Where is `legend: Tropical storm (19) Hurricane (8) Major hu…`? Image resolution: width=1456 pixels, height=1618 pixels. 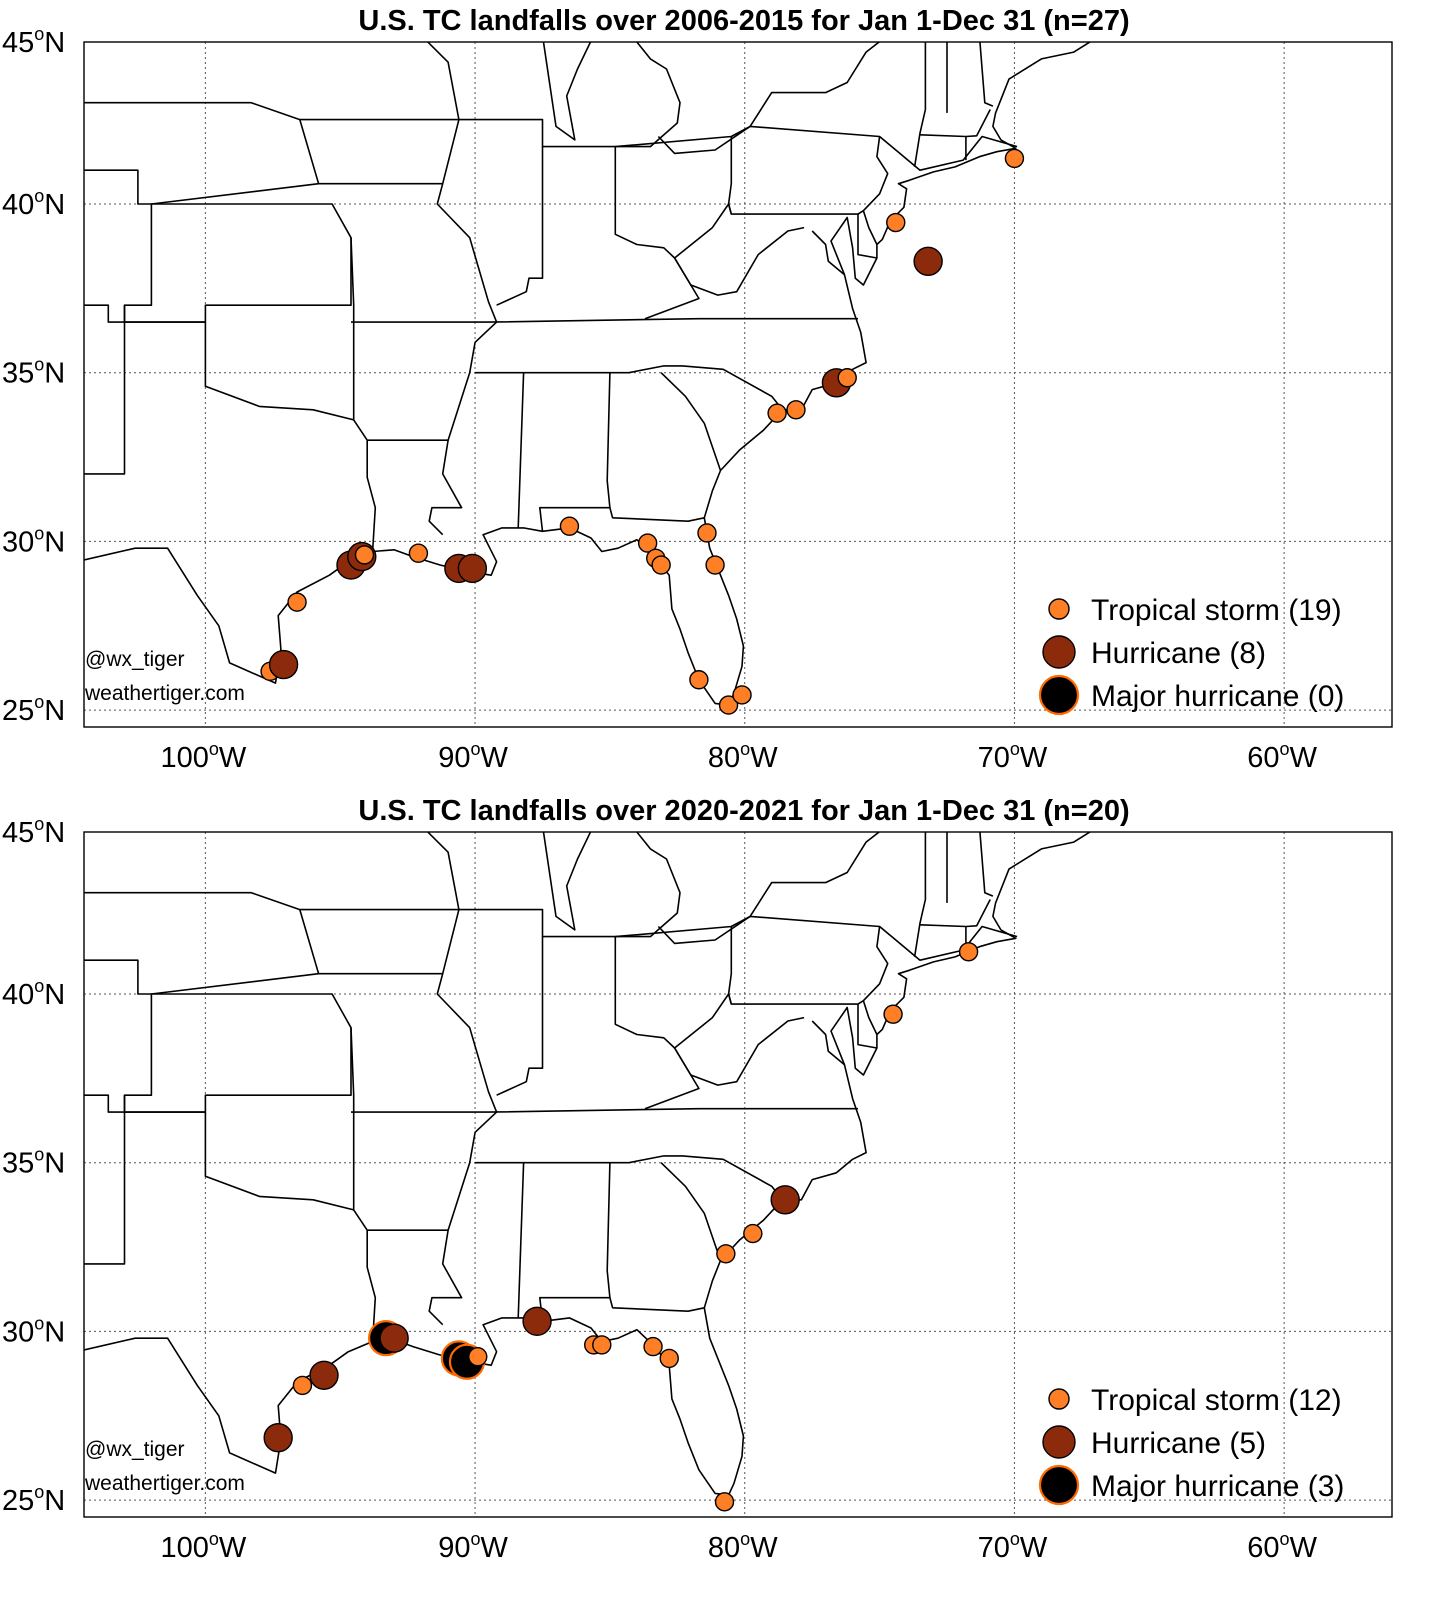 legend: Tropical storm (19) Hurricane (8) Major hu… is located at coordinates (1191, 655).